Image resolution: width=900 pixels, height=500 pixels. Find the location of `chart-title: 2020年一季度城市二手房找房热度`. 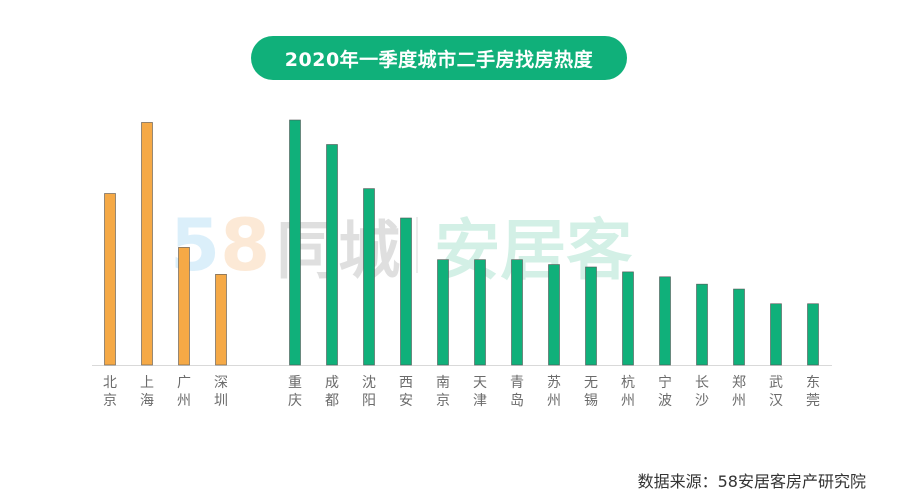

chart-title: 2020年一季度城市二手房找房热度 is located at coordinates (439, 58).